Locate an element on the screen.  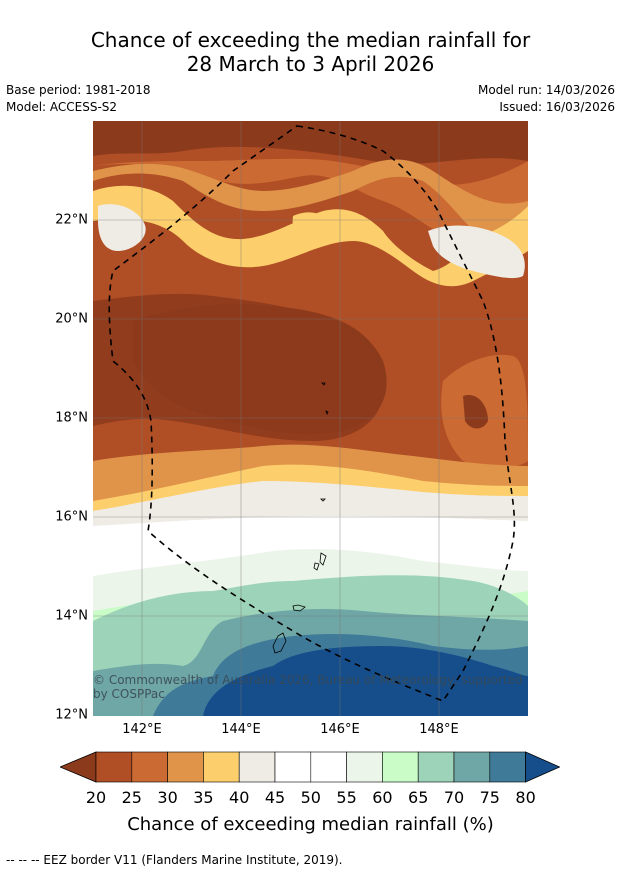
x-tick-144E: 144°E is located at coordinates (241, 729).